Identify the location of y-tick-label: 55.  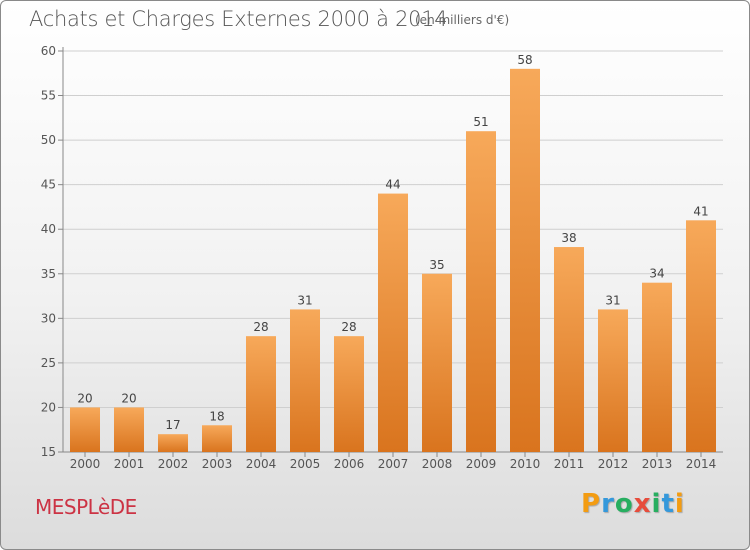
(48, 96).